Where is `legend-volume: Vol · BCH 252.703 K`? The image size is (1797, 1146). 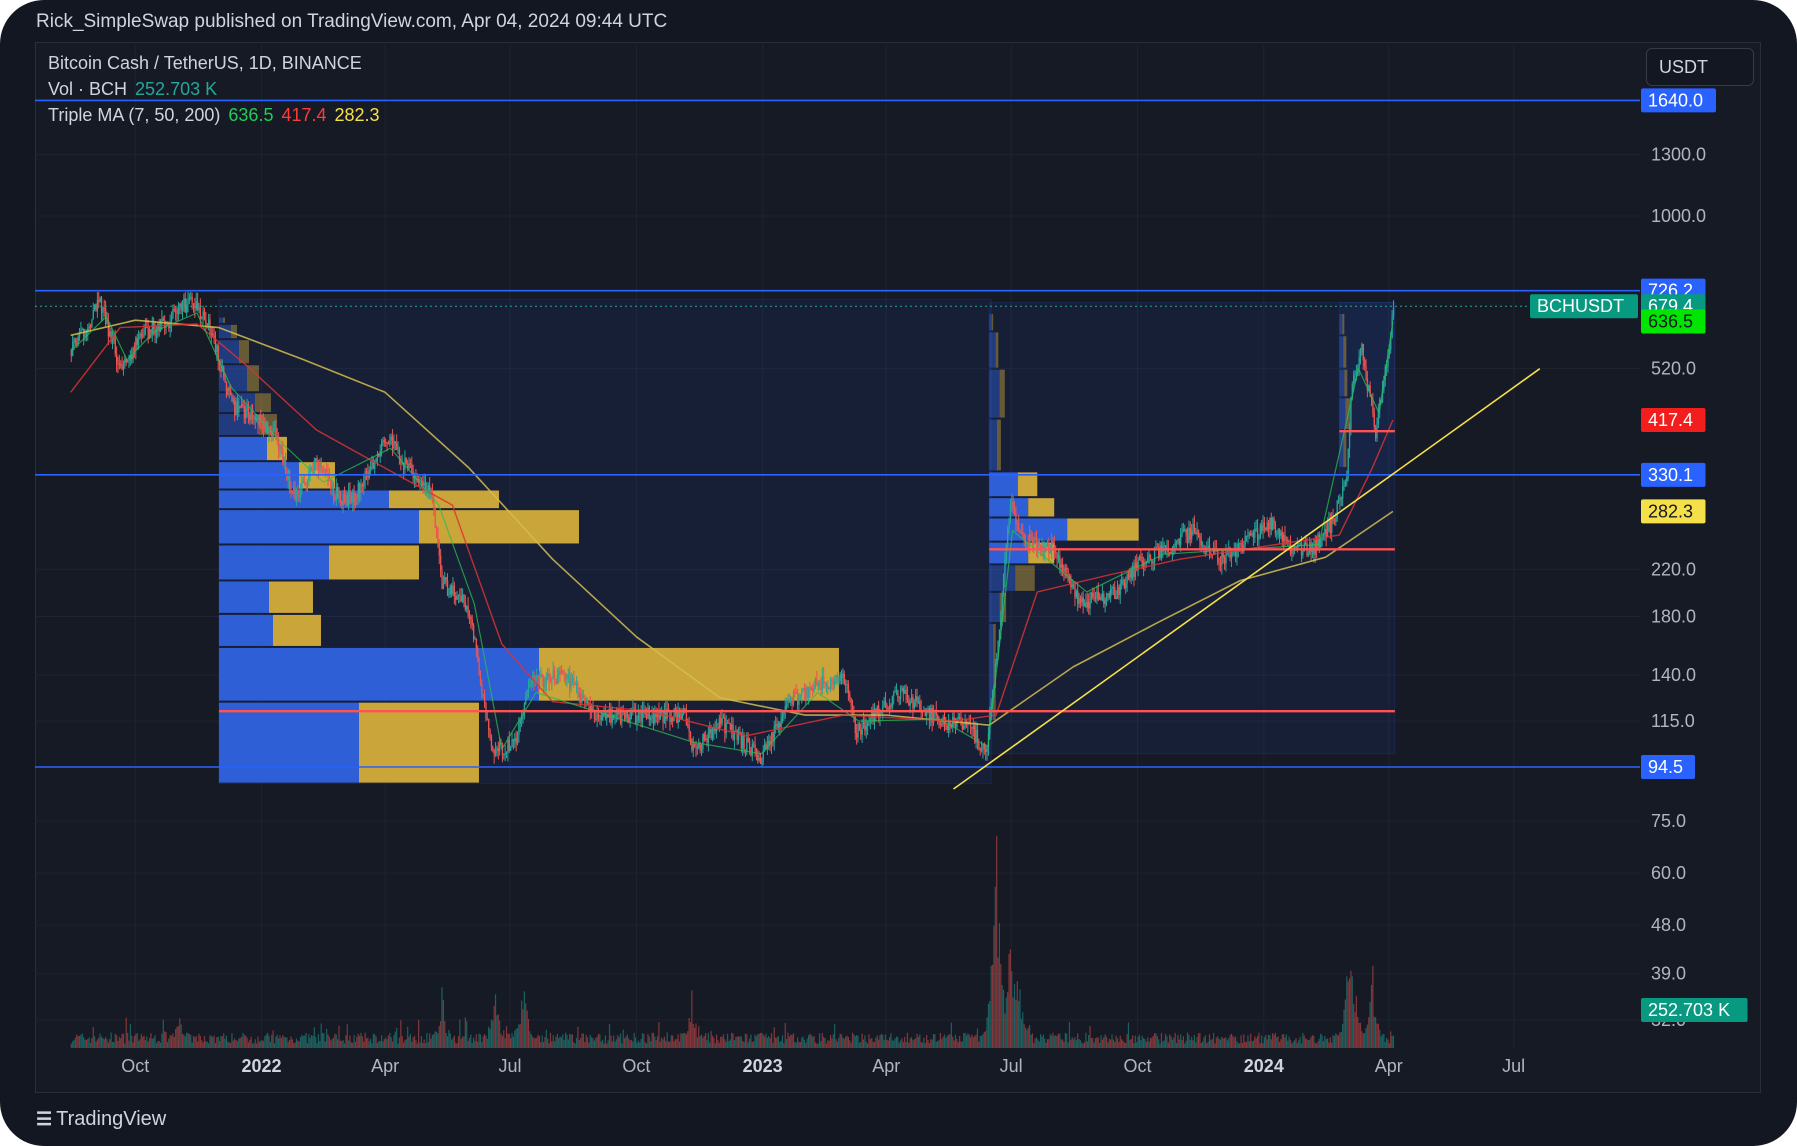
legend-volume: Vol · BCH 252.703 K is located at coordinates (136, 89).